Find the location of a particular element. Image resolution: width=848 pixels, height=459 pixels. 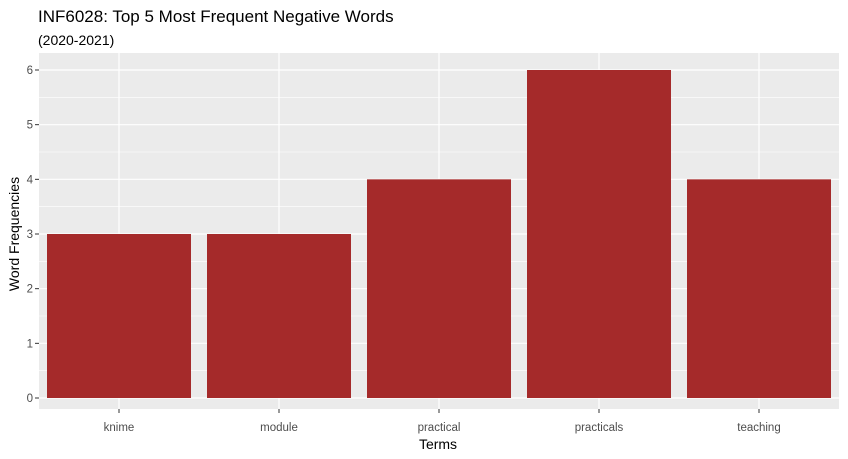

y-axis: 0 1 2 3 4 5 6 is located at coordinates (33, 235).